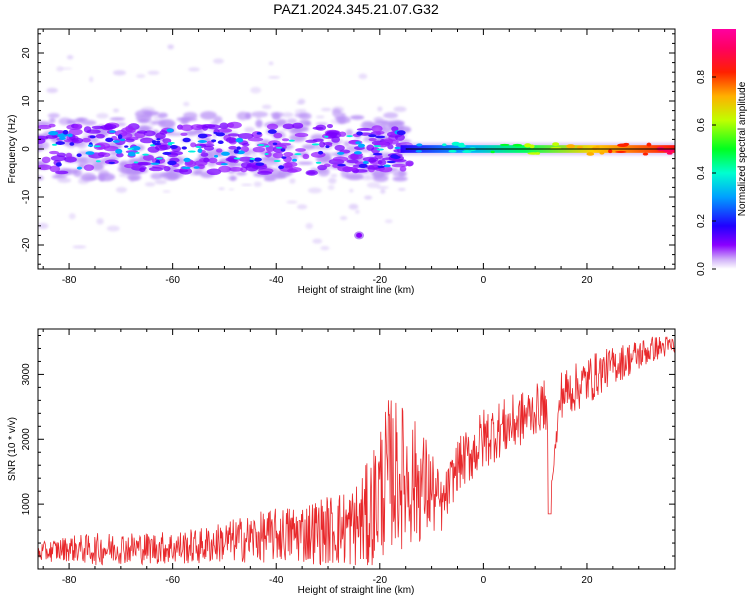 Image resolution: width=750 pixels, height=600 pixels. Describe the element at coordinates (26, 101) in the screenshot. I see `spectrogram-ytick-label: 10` at that location.